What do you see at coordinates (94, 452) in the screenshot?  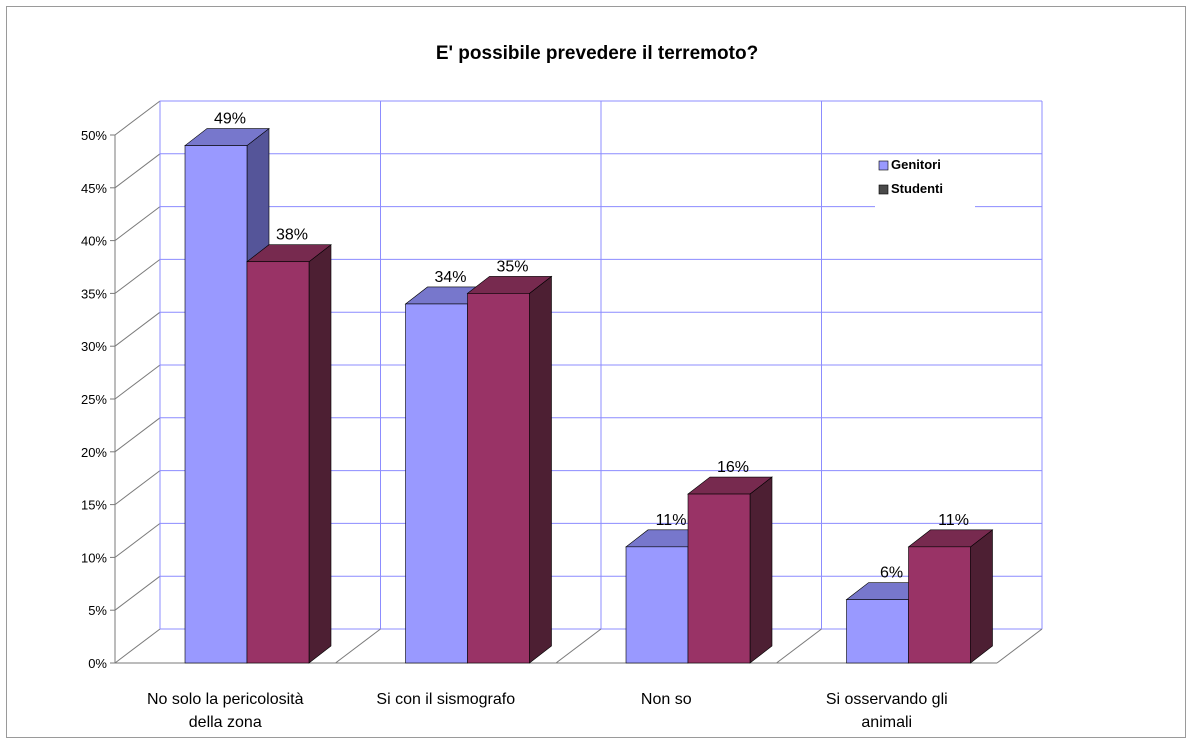 I see `y-tick-label-4: 20%` at bounding box center [94, 452].